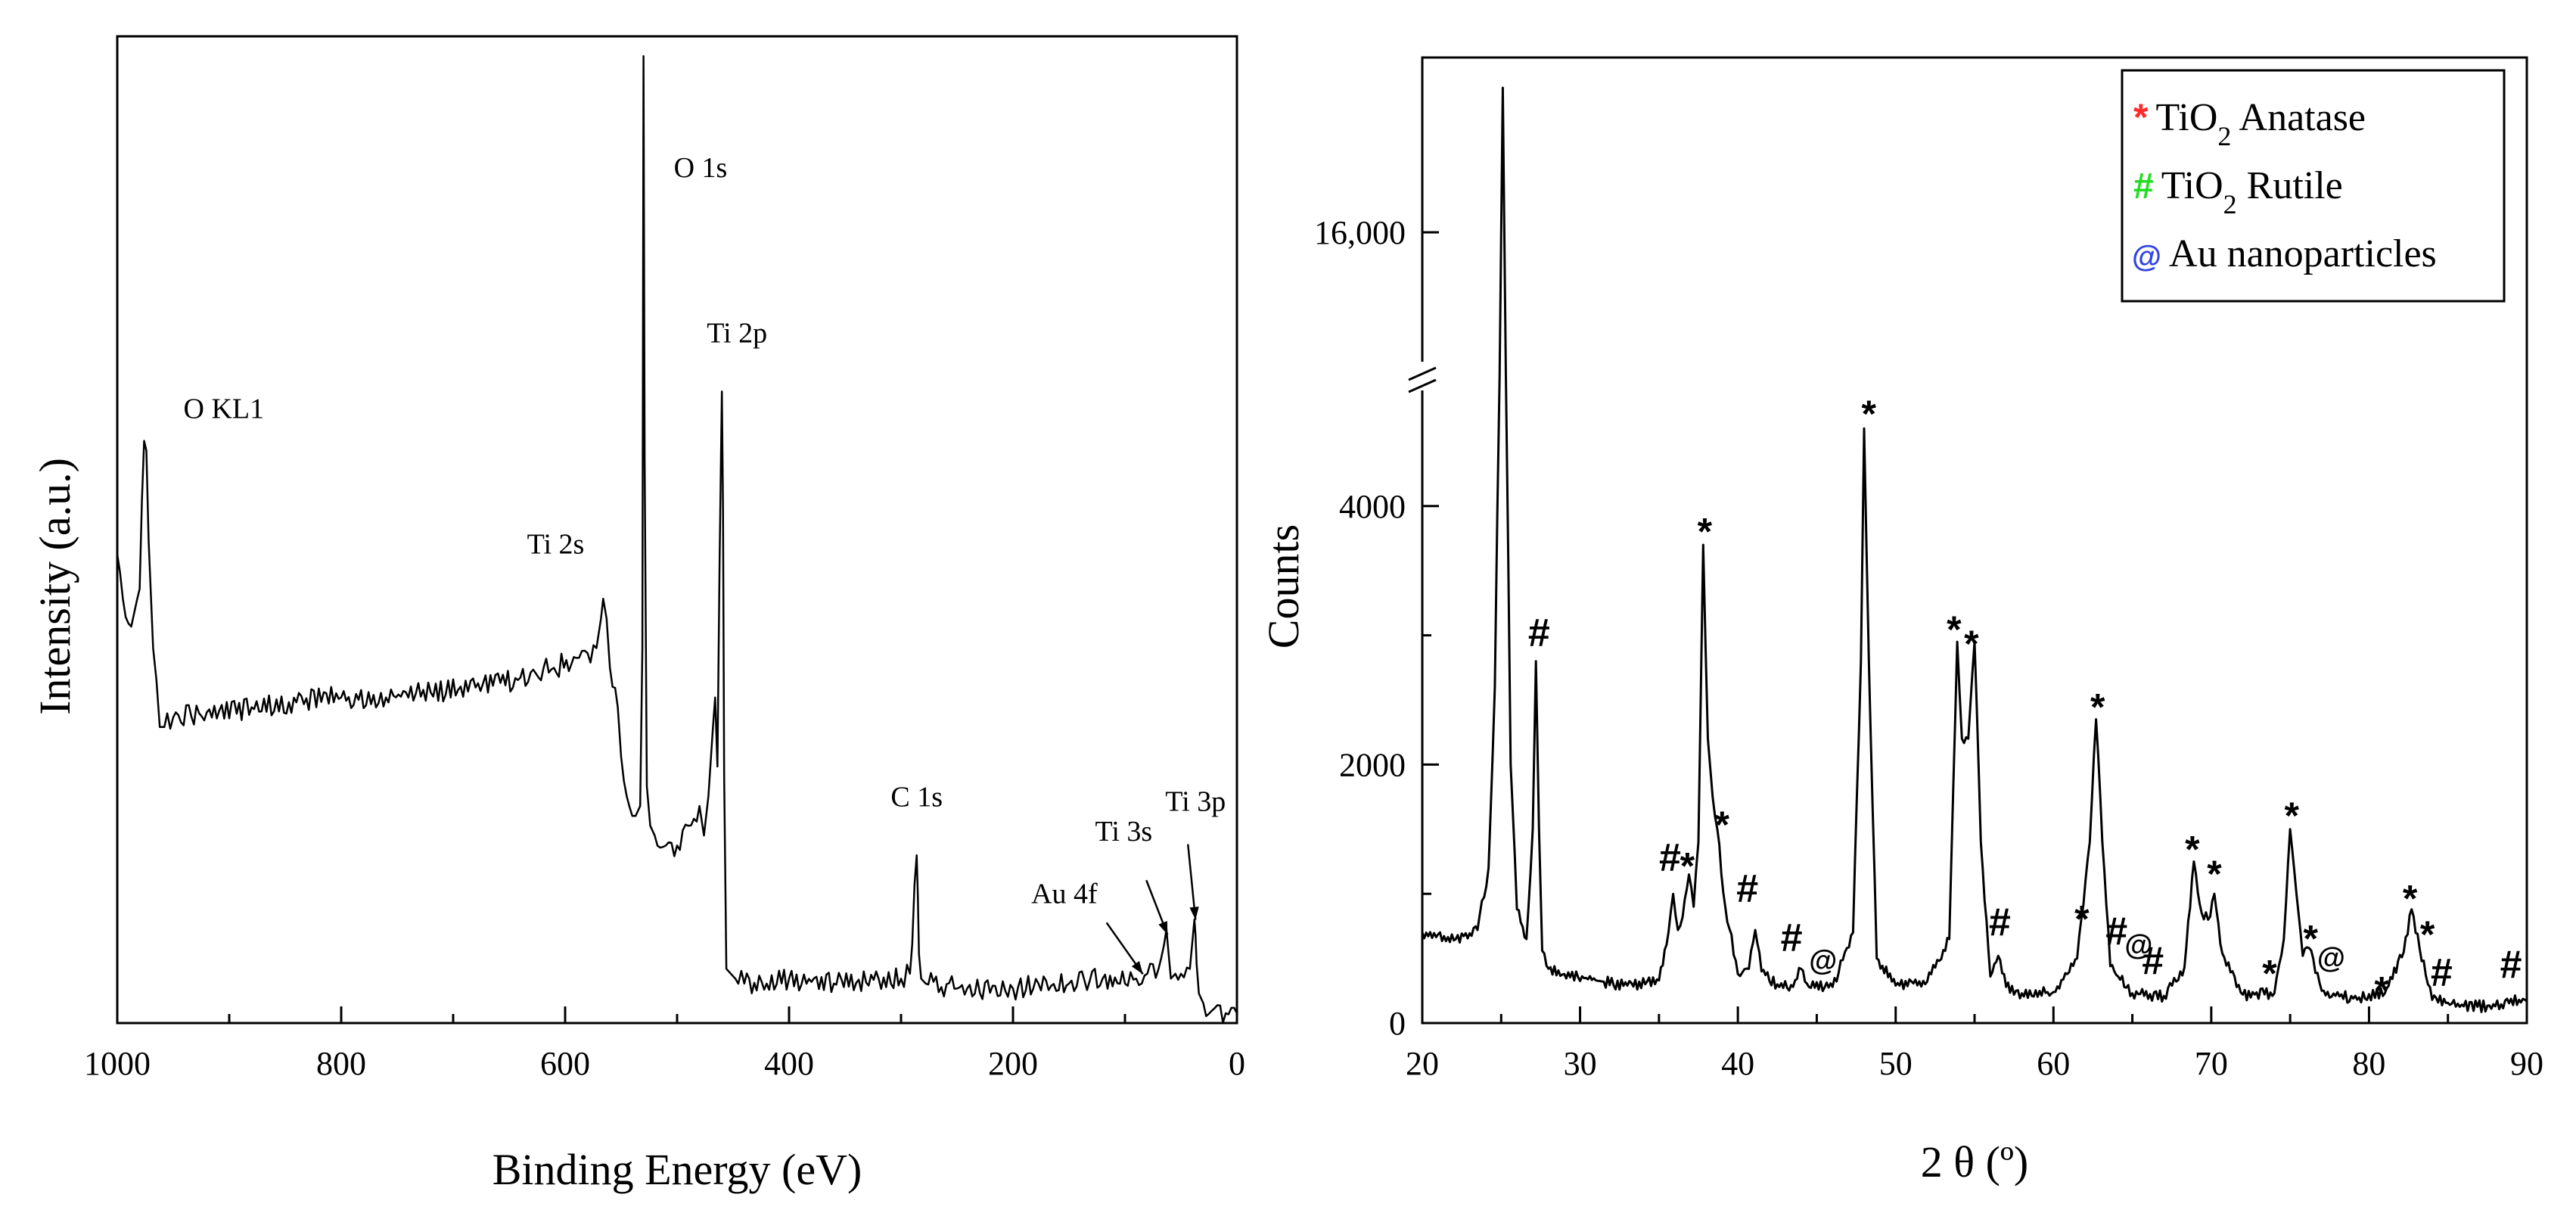 This screenshot has height=1213, width=2576. I want to click on xps-x-ticks: 1000 800 600 400 200 0, so click(664, 1044).